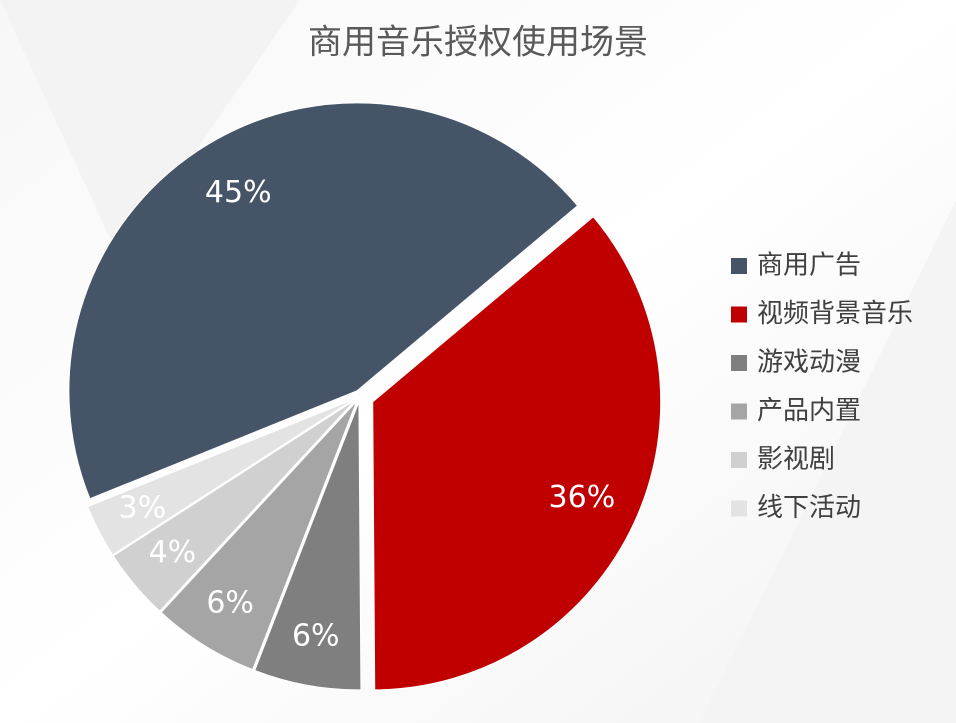 The height and width of the screenshot is (723, 956). Describe the element at coordinates (150, 130) in the screenshot. I see `bg-shape` at that location.